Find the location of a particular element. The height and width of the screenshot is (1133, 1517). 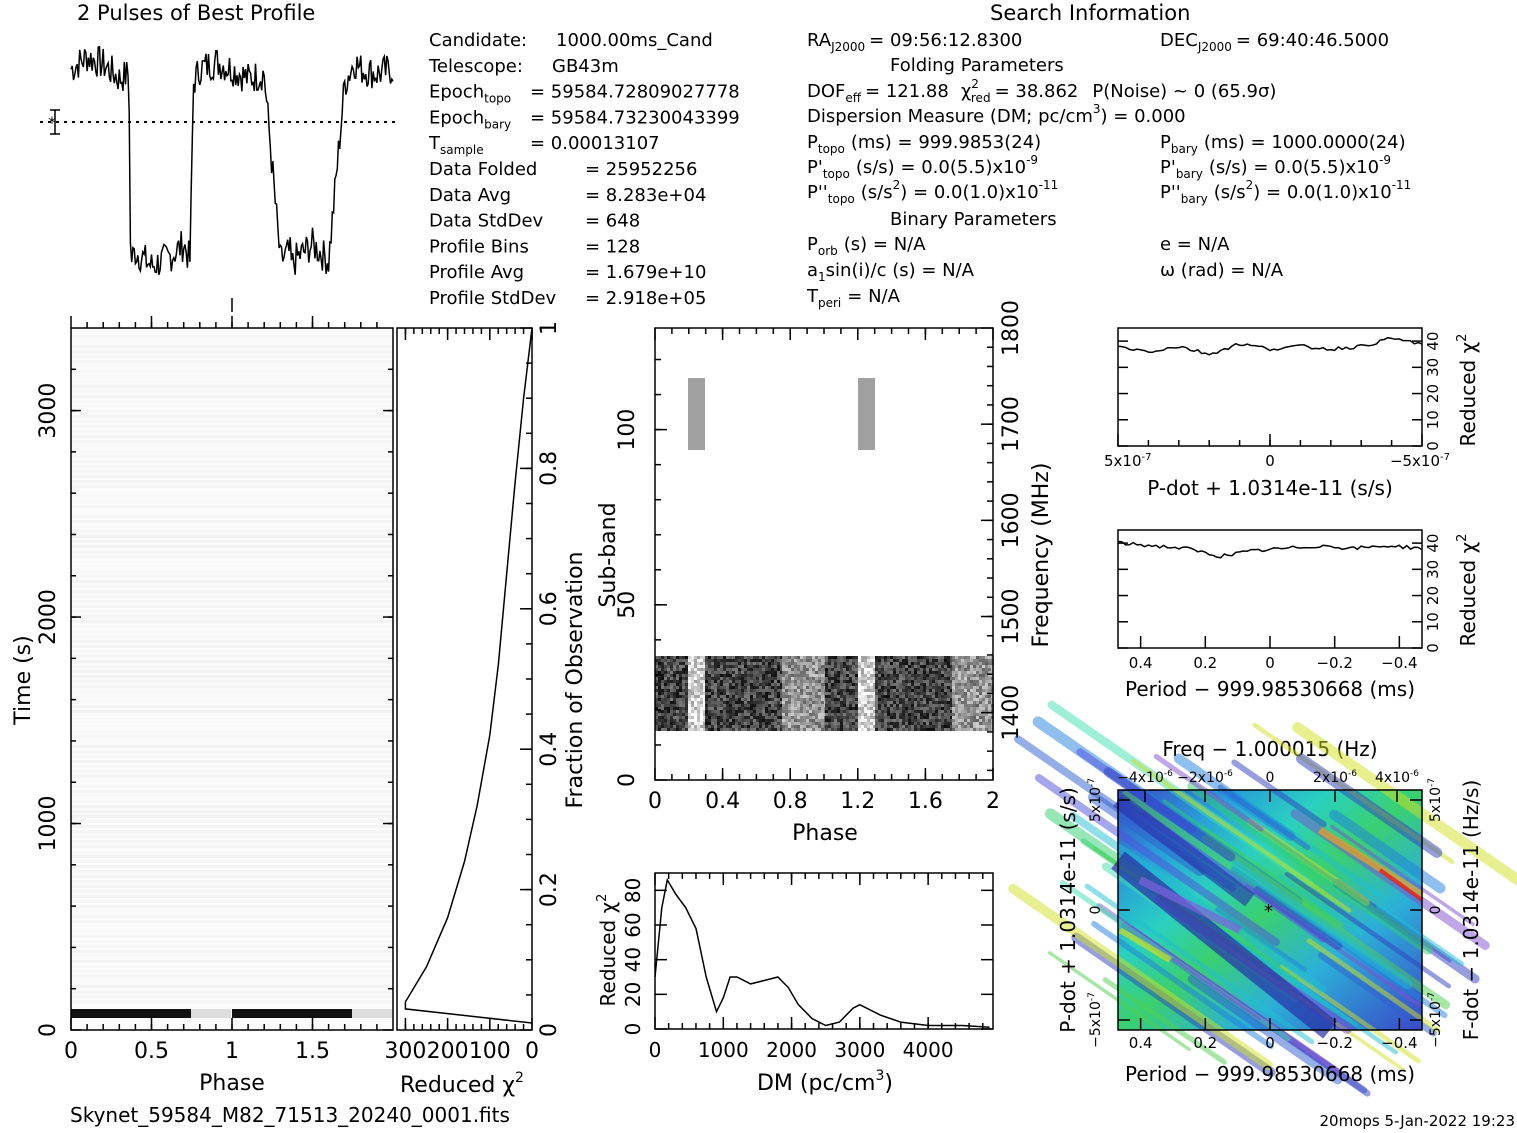

profile-chart: * is located at coordinates (217, 178).